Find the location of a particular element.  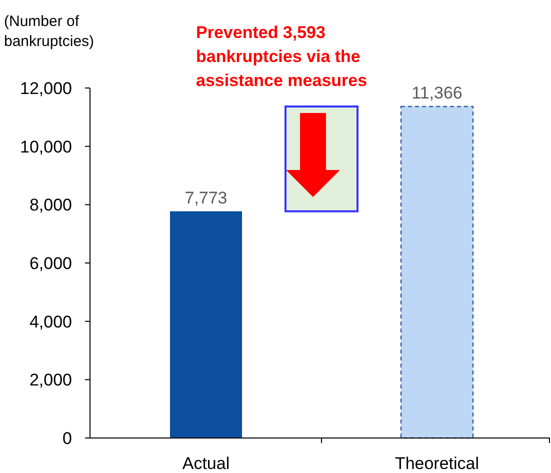

y-tick-label: 6,000 is located at coordinates (50, 263).